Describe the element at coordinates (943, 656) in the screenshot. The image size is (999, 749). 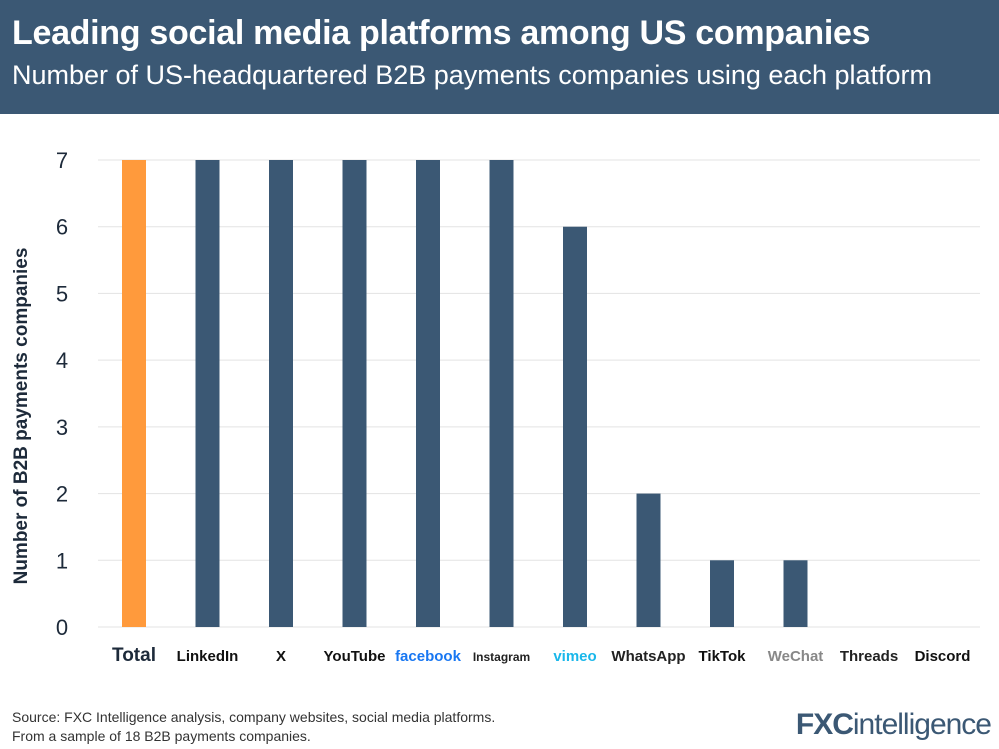
I see `x-tick-label: Discord` at that location.